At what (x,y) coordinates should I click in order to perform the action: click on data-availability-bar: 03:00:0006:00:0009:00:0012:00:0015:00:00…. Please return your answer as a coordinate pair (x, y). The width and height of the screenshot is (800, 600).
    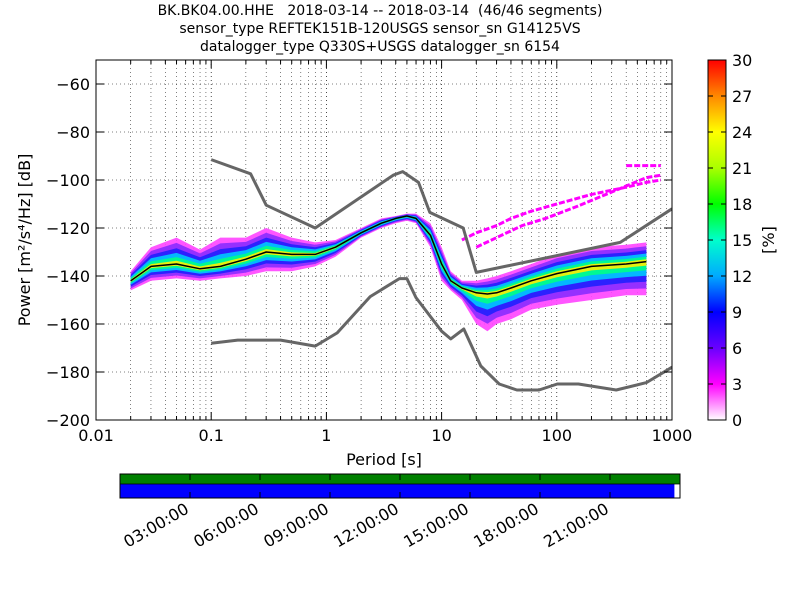
    Looking at the image, I should click on (400, 512).